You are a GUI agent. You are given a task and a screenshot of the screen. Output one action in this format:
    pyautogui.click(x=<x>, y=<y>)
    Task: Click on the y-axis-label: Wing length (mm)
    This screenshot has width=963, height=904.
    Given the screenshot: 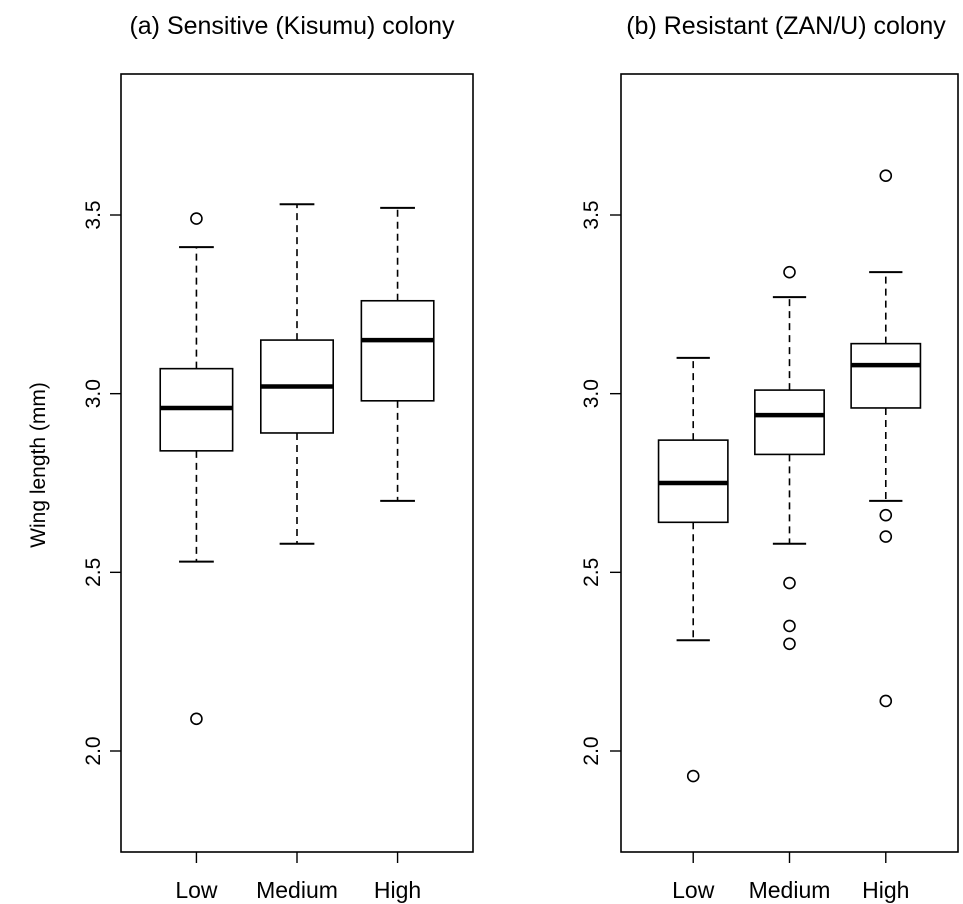 What is the action you would take?
    pyautogui.click(x=38, y=465)
    